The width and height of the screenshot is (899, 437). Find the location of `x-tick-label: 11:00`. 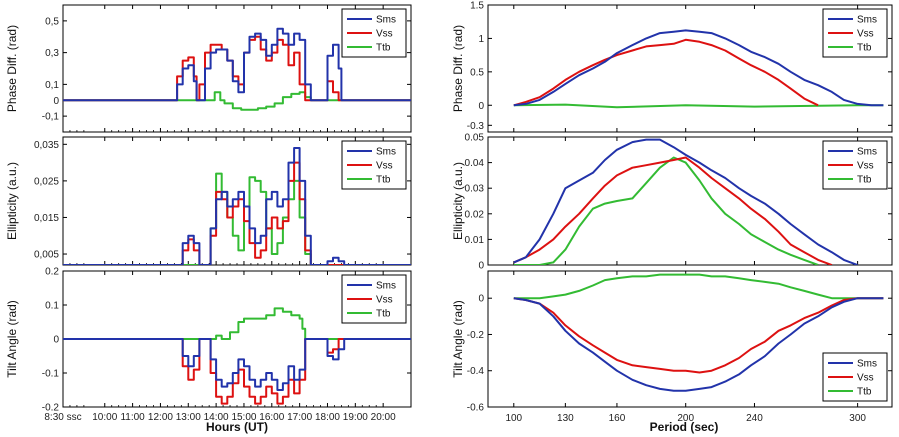

x-tick-label: 11:00 is located at coordinates (132, 417).